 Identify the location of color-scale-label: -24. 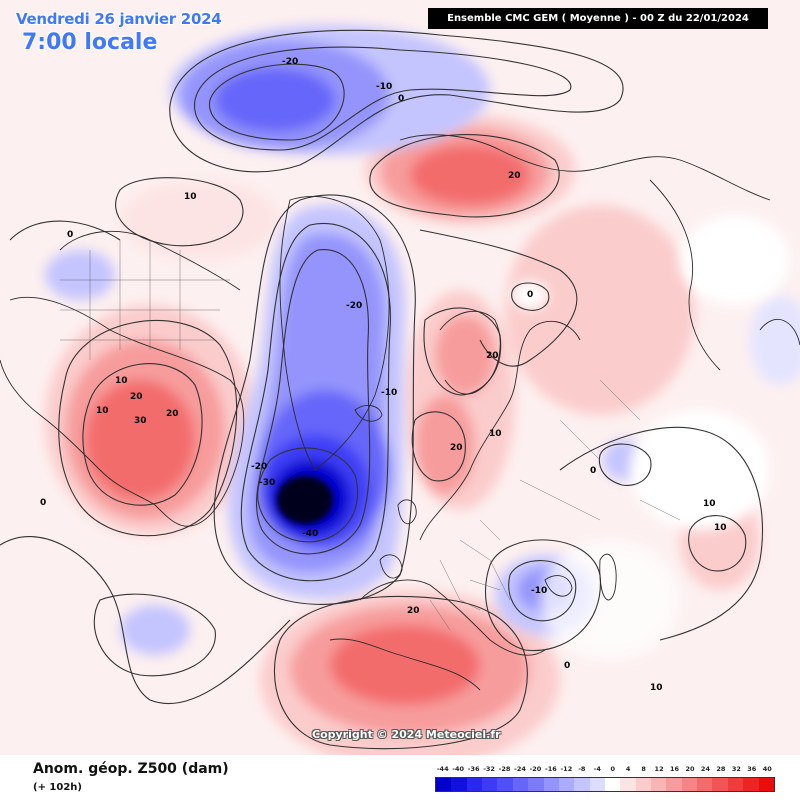
(520, 769).